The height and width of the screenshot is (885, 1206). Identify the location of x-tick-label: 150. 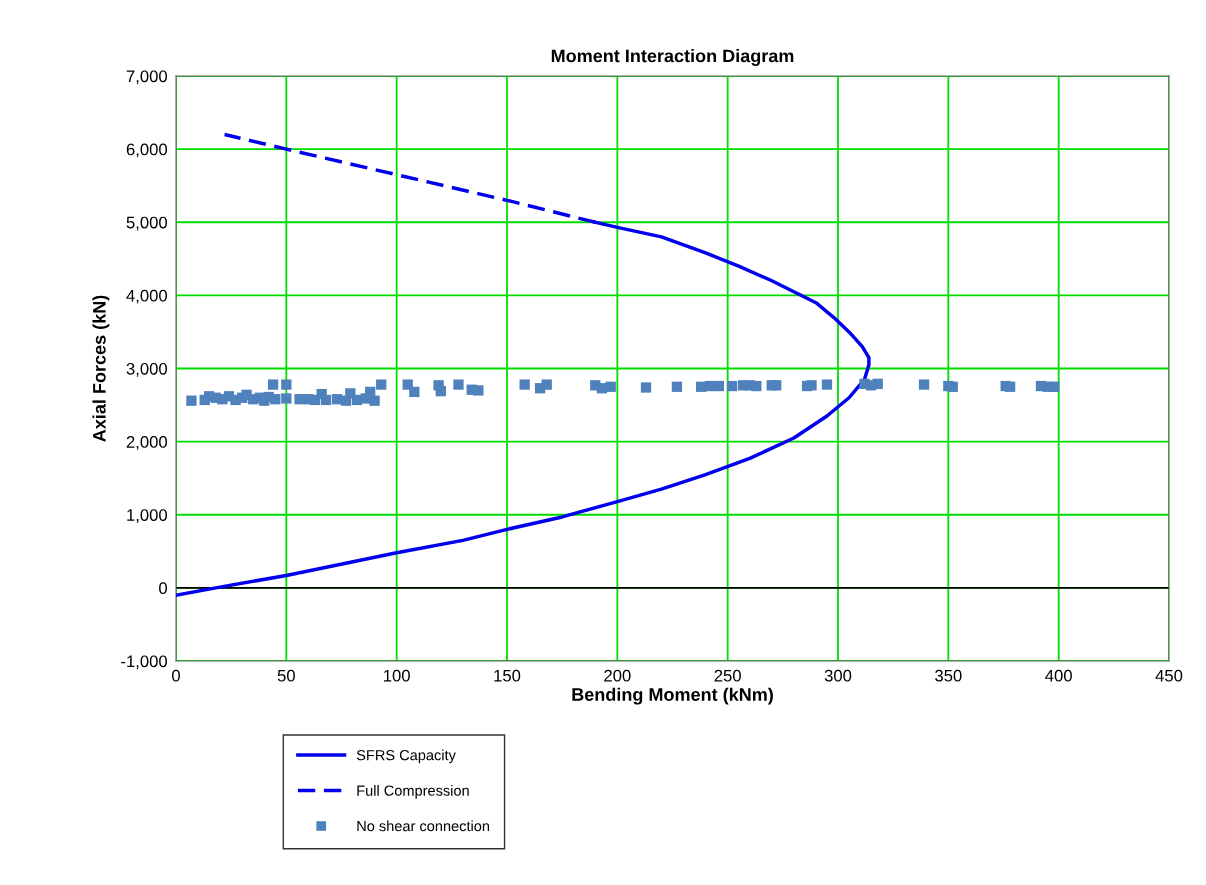
(507, 675).